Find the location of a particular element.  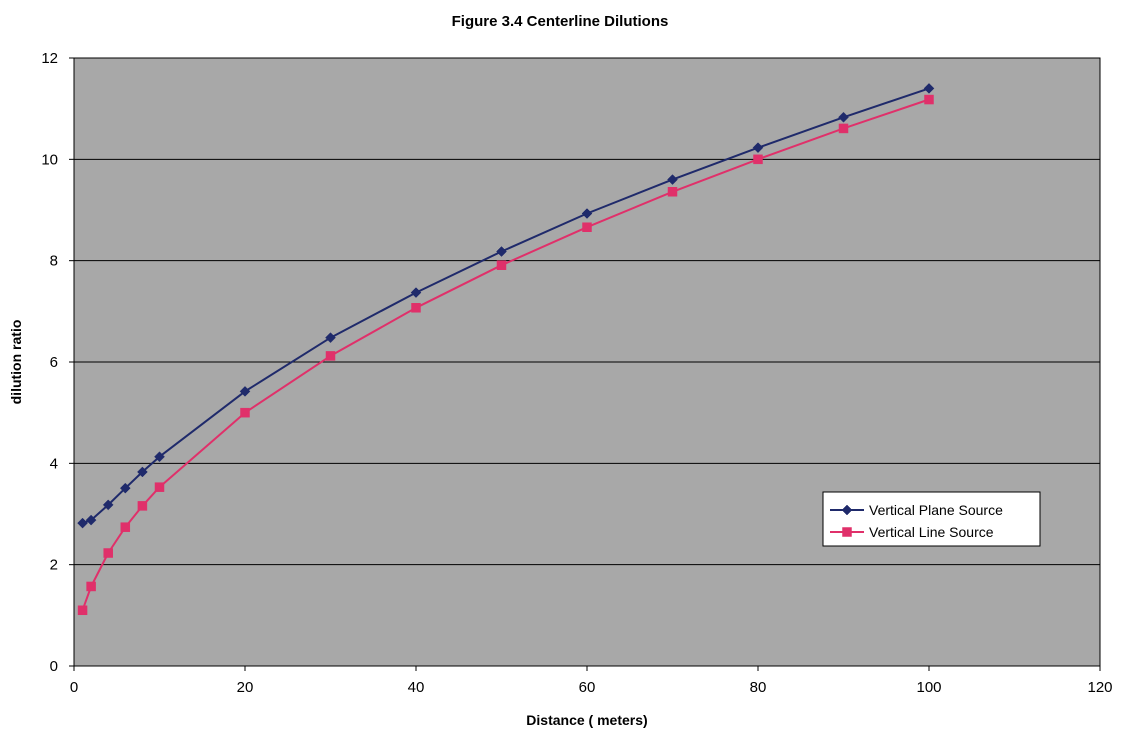

y-tick-label: 8 is located at coordinates (54, 261).